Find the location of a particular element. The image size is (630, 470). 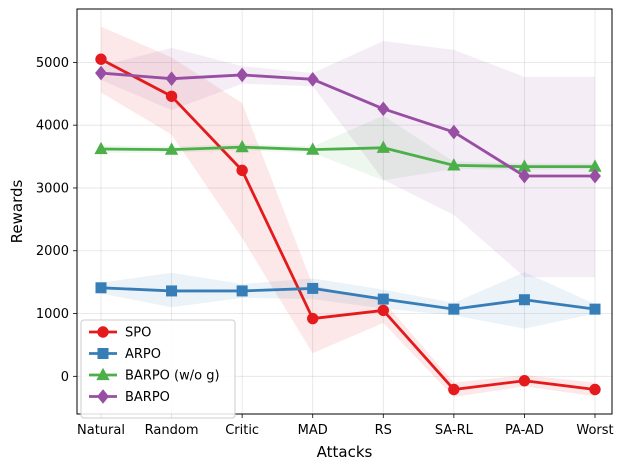

x-tick-label: PA-AD is located at coordinates (524, 430).